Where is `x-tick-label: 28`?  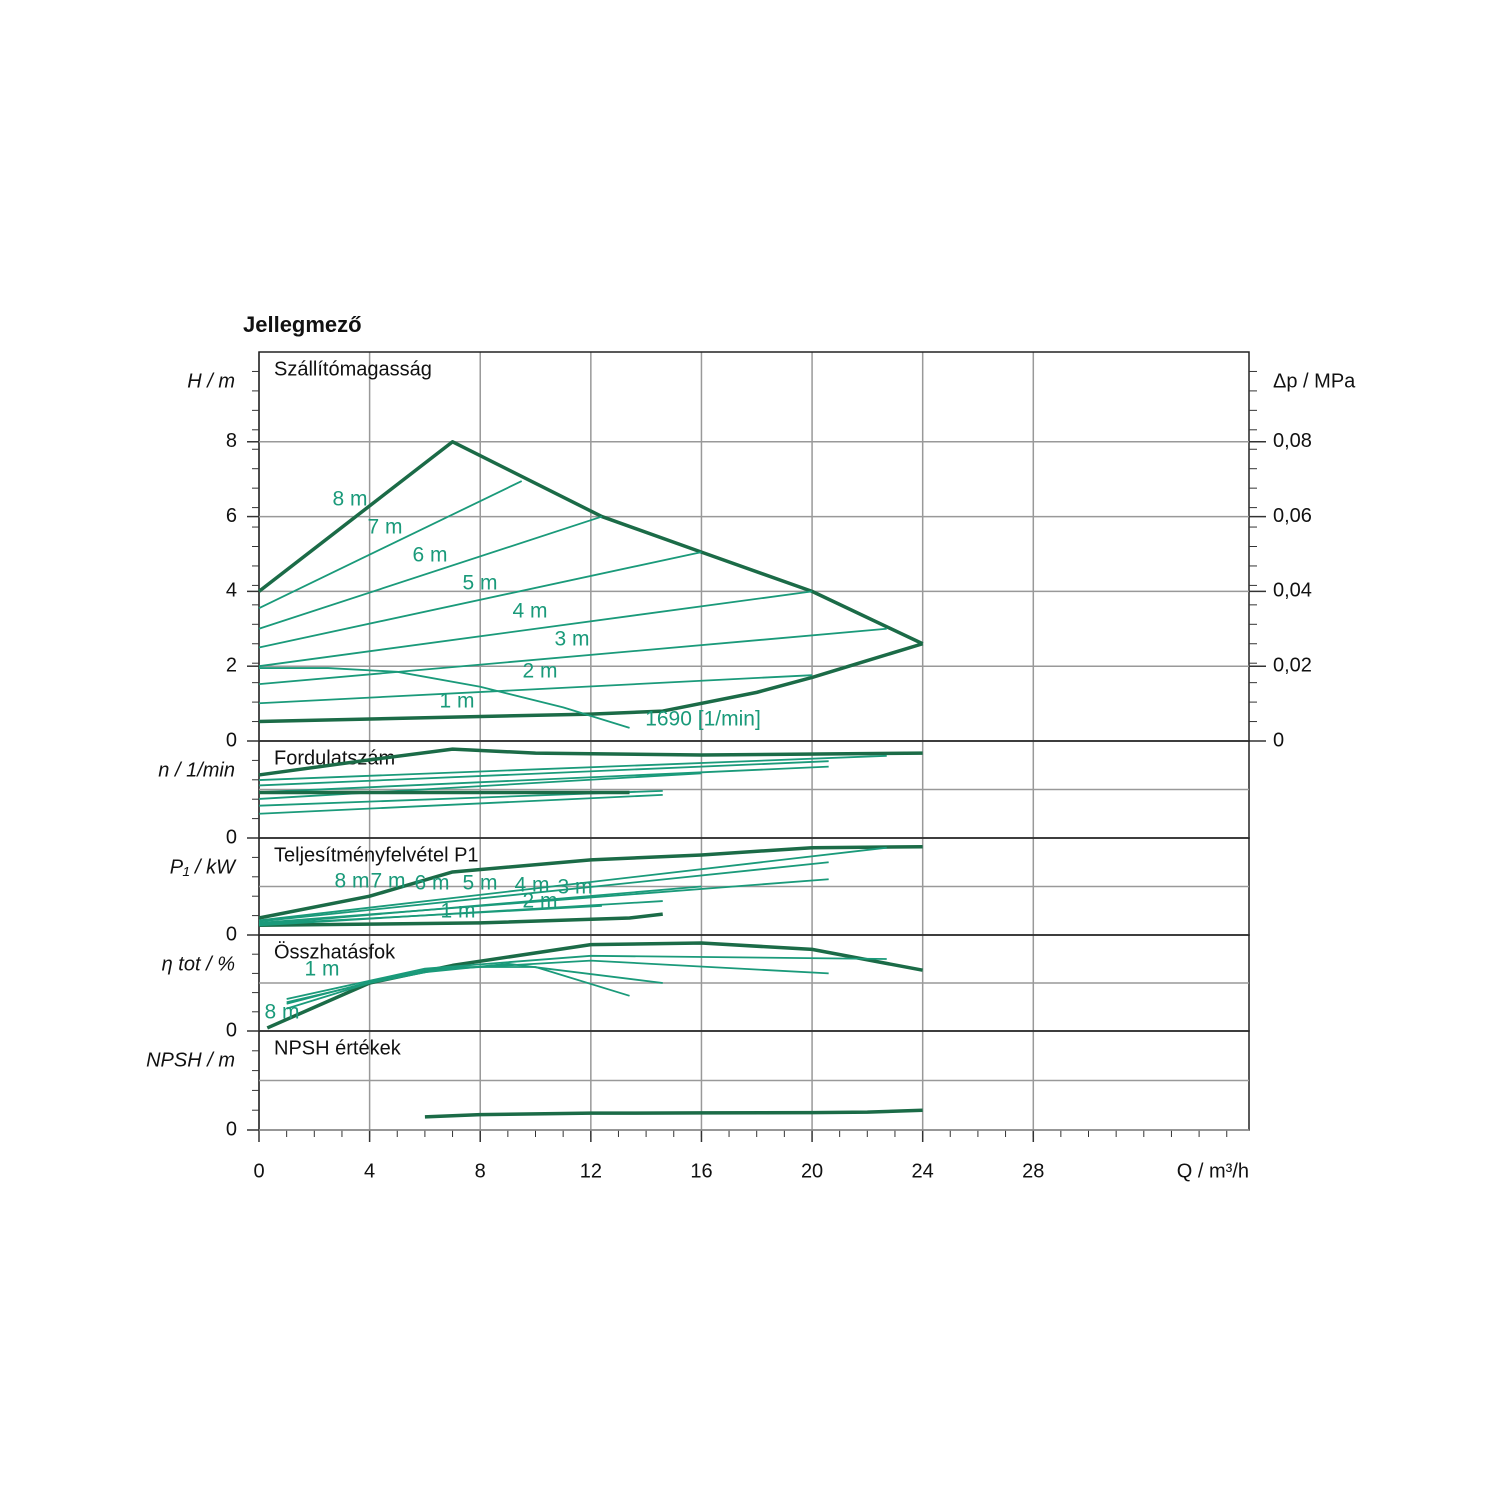 x-tick-label: 28 is located at coordinates (1033, 1171).